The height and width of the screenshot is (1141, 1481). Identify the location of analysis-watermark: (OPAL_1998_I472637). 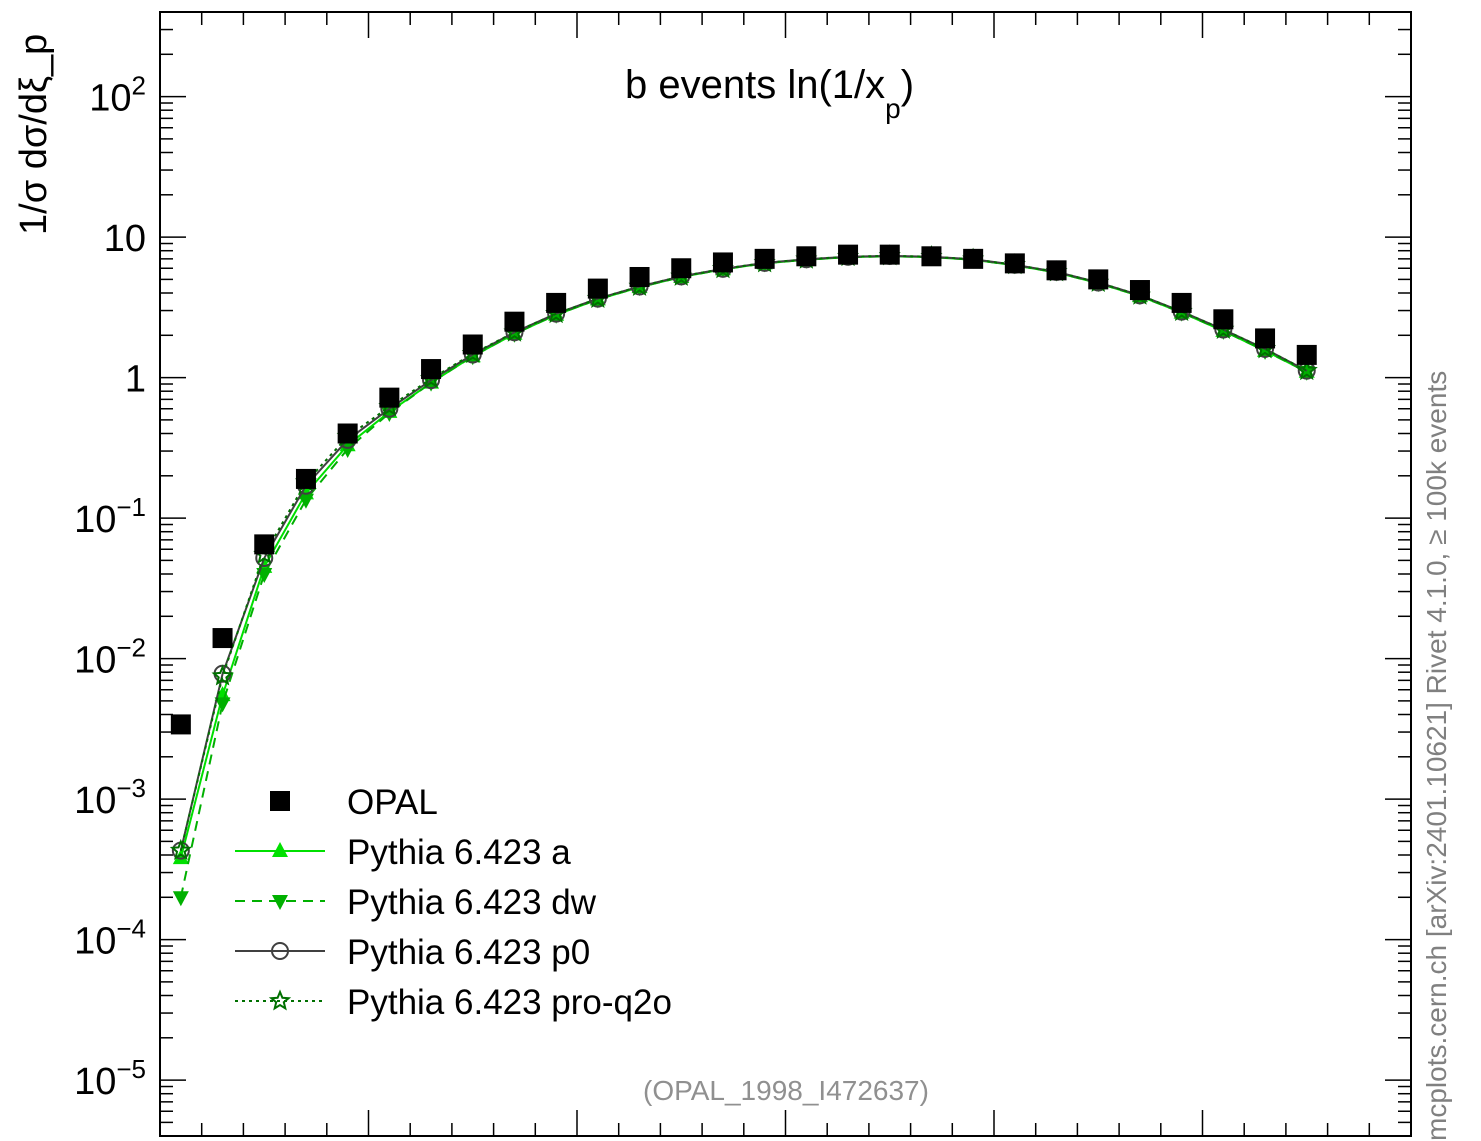
(786, 1090).